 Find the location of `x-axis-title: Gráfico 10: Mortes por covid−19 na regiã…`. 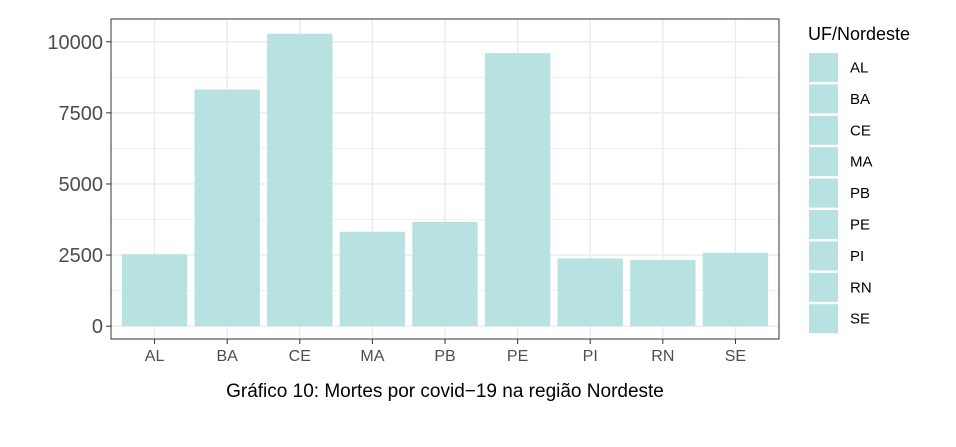

x-axis-title: Gráfico 10: Mortes por covid−19 na regiã… is located at coordinates (445, 391).